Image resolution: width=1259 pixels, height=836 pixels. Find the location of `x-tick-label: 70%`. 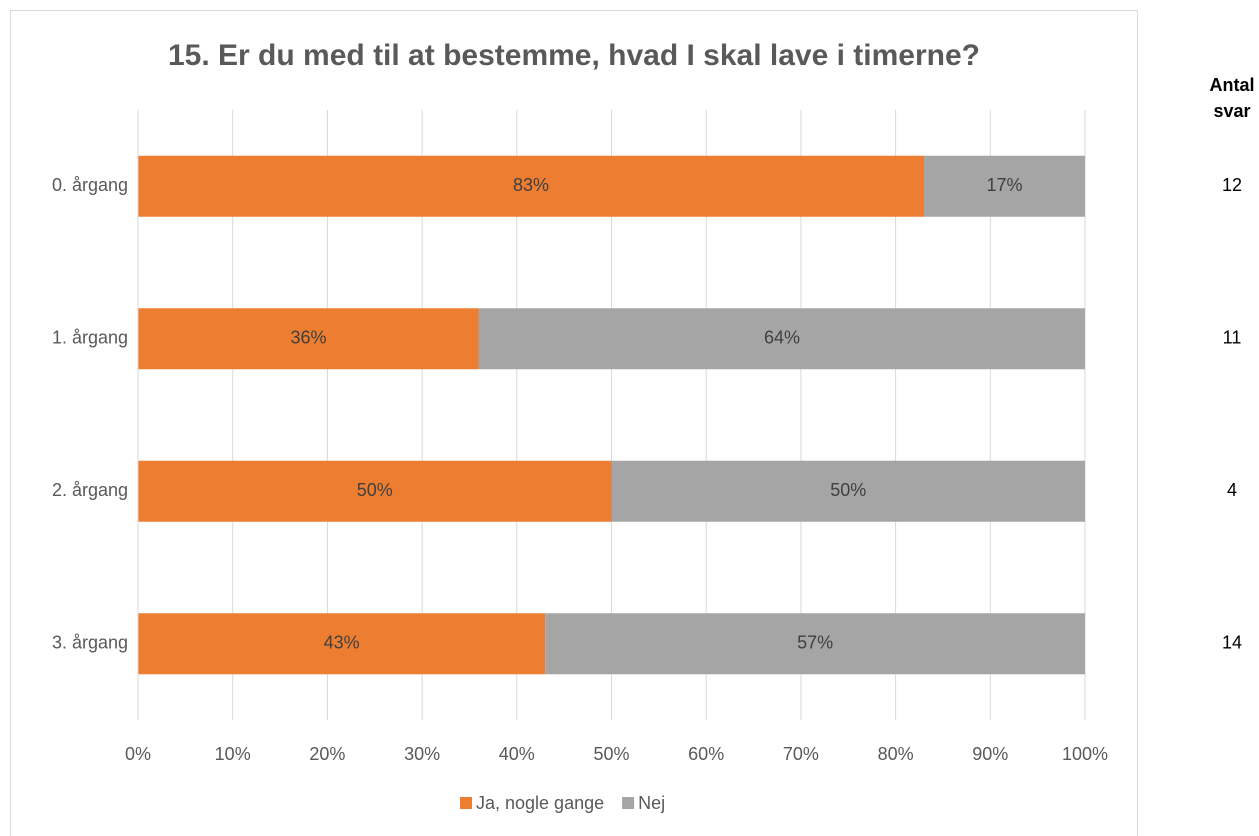

x-tick-label: 70% is located at coordinates (801, 754).